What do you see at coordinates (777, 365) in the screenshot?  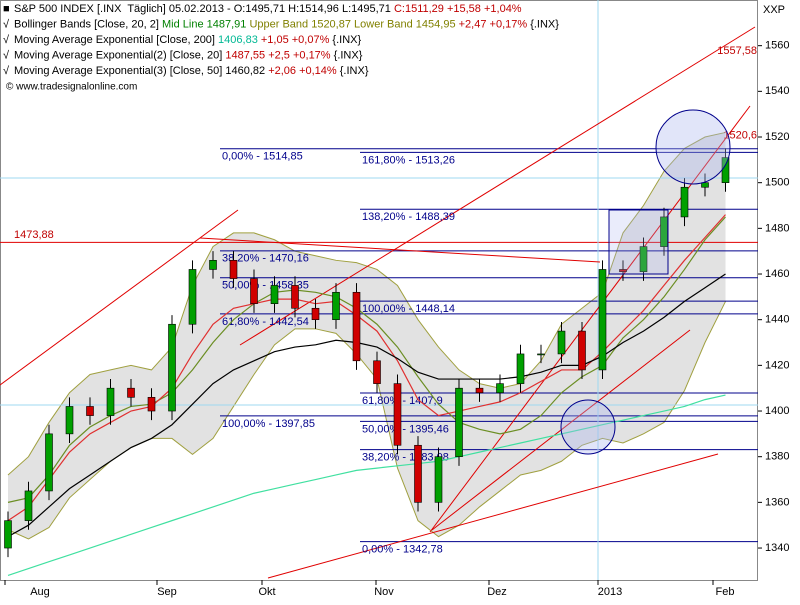 I see `y-tick-label: 1420` at bounding box center [777, 365].